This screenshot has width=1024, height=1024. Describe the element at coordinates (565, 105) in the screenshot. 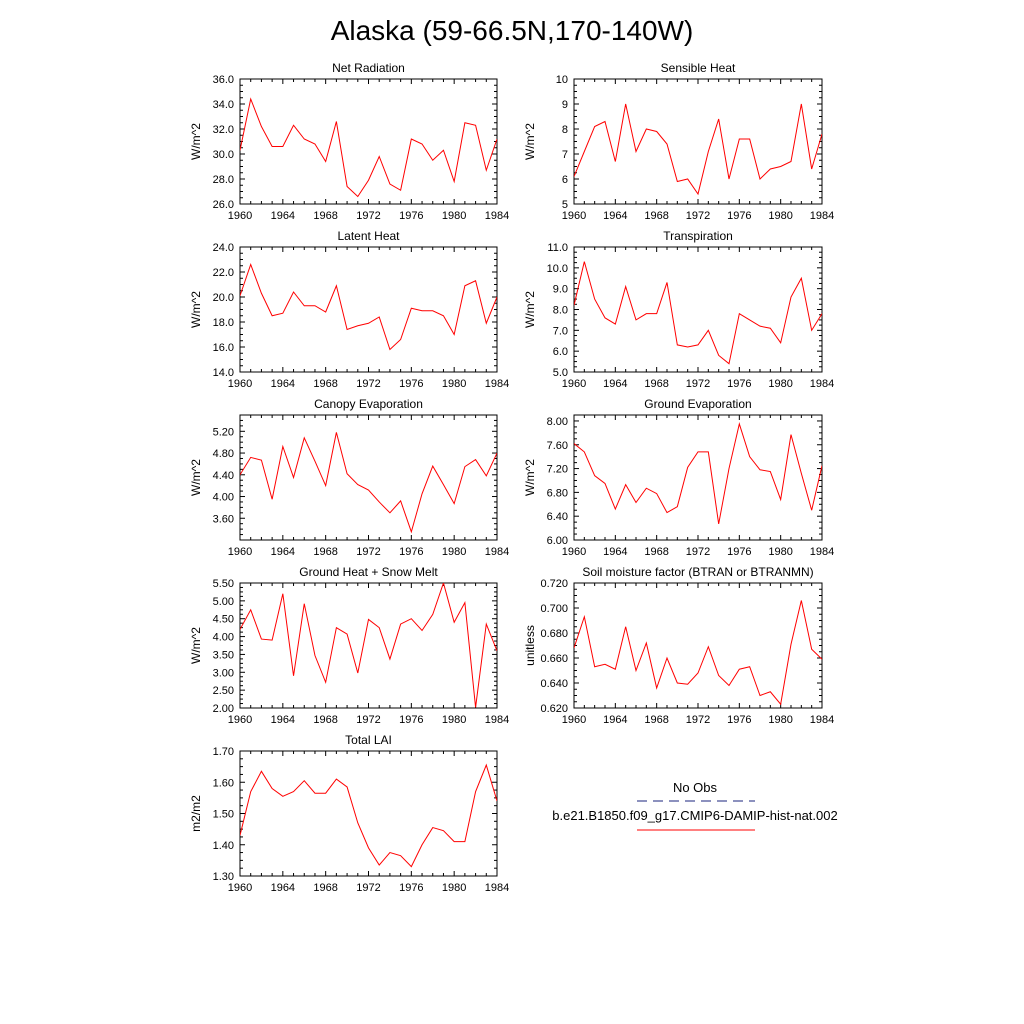

I see `y-tick-label: 9` at that location.